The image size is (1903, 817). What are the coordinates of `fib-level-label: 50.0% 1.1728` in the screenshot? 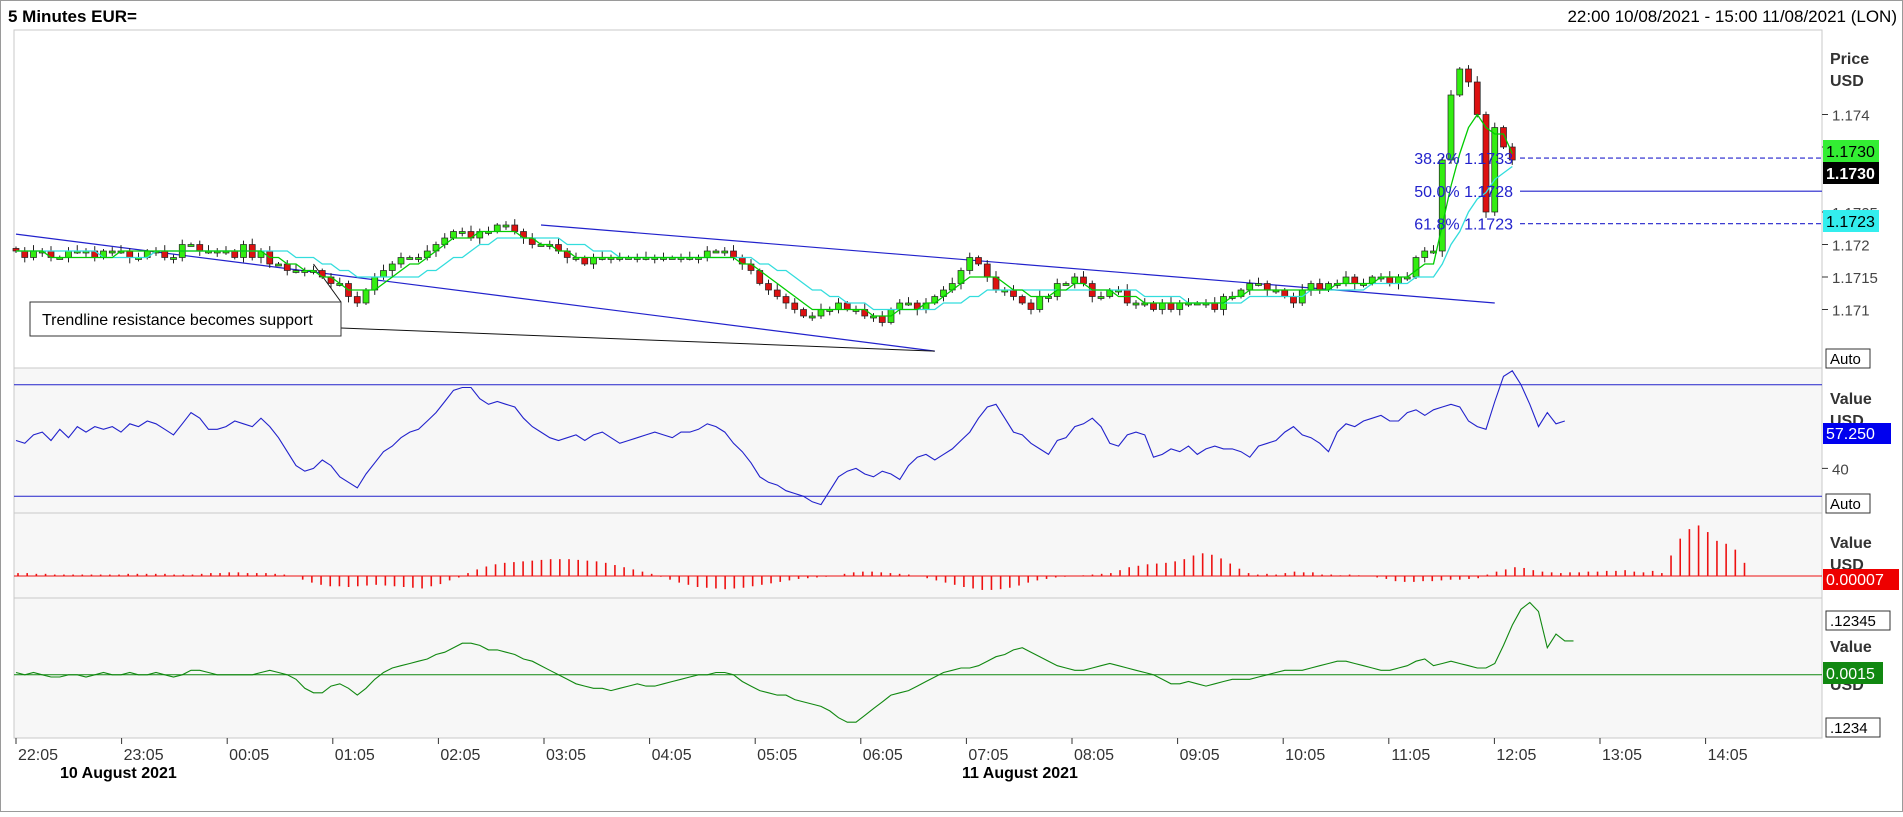 It's located at (1463, 192).